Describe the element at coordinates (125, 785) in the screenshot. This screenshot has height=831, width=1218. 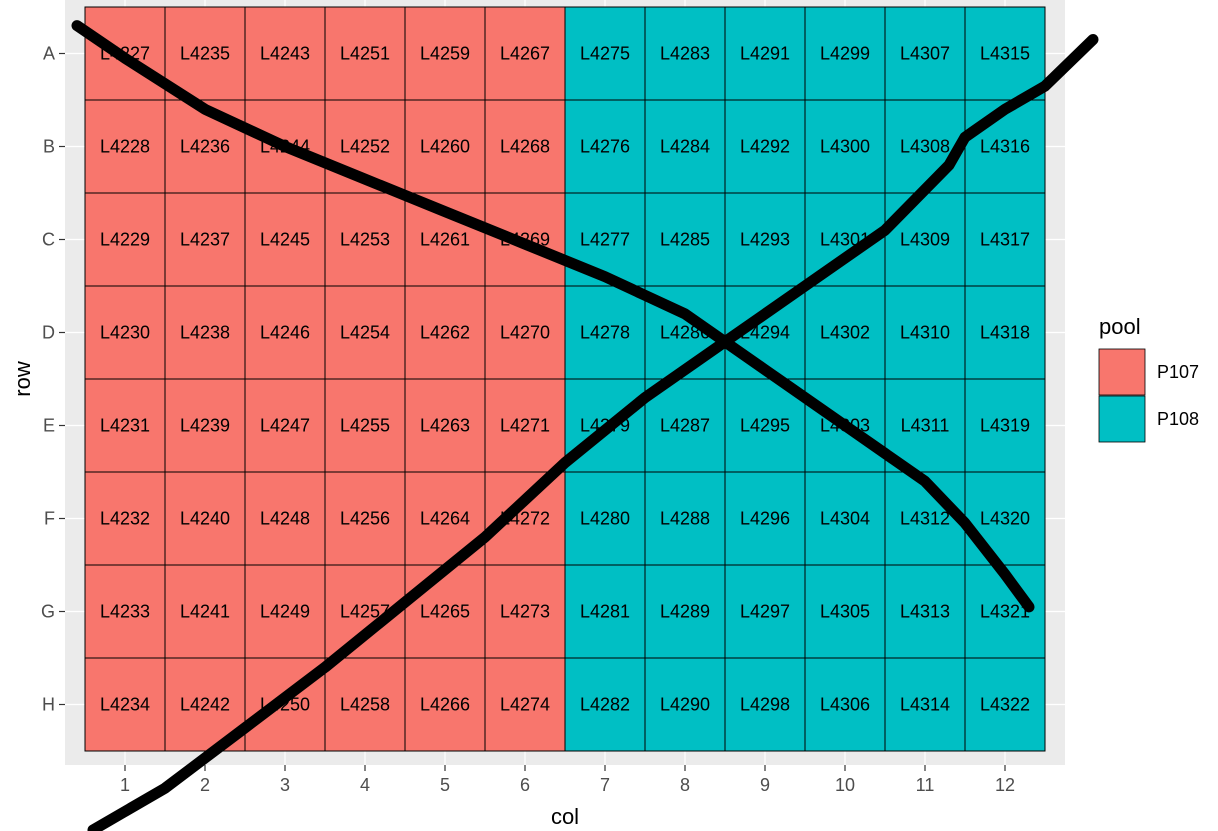
I see `x-tick-label: 1` at that location.